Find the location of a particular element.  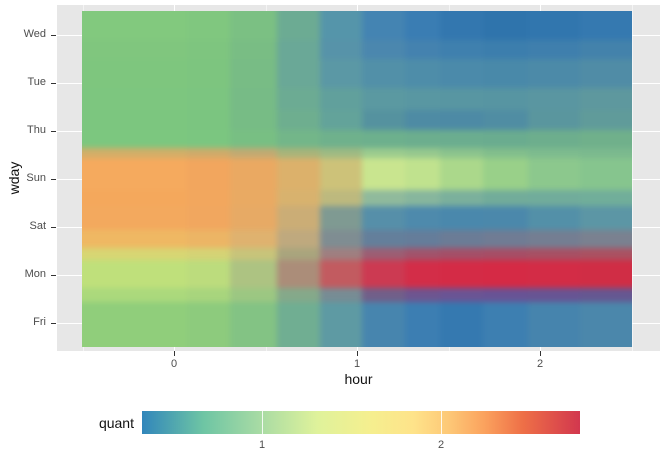

y-tick-label: Thu is located at coordinates (36, 130).